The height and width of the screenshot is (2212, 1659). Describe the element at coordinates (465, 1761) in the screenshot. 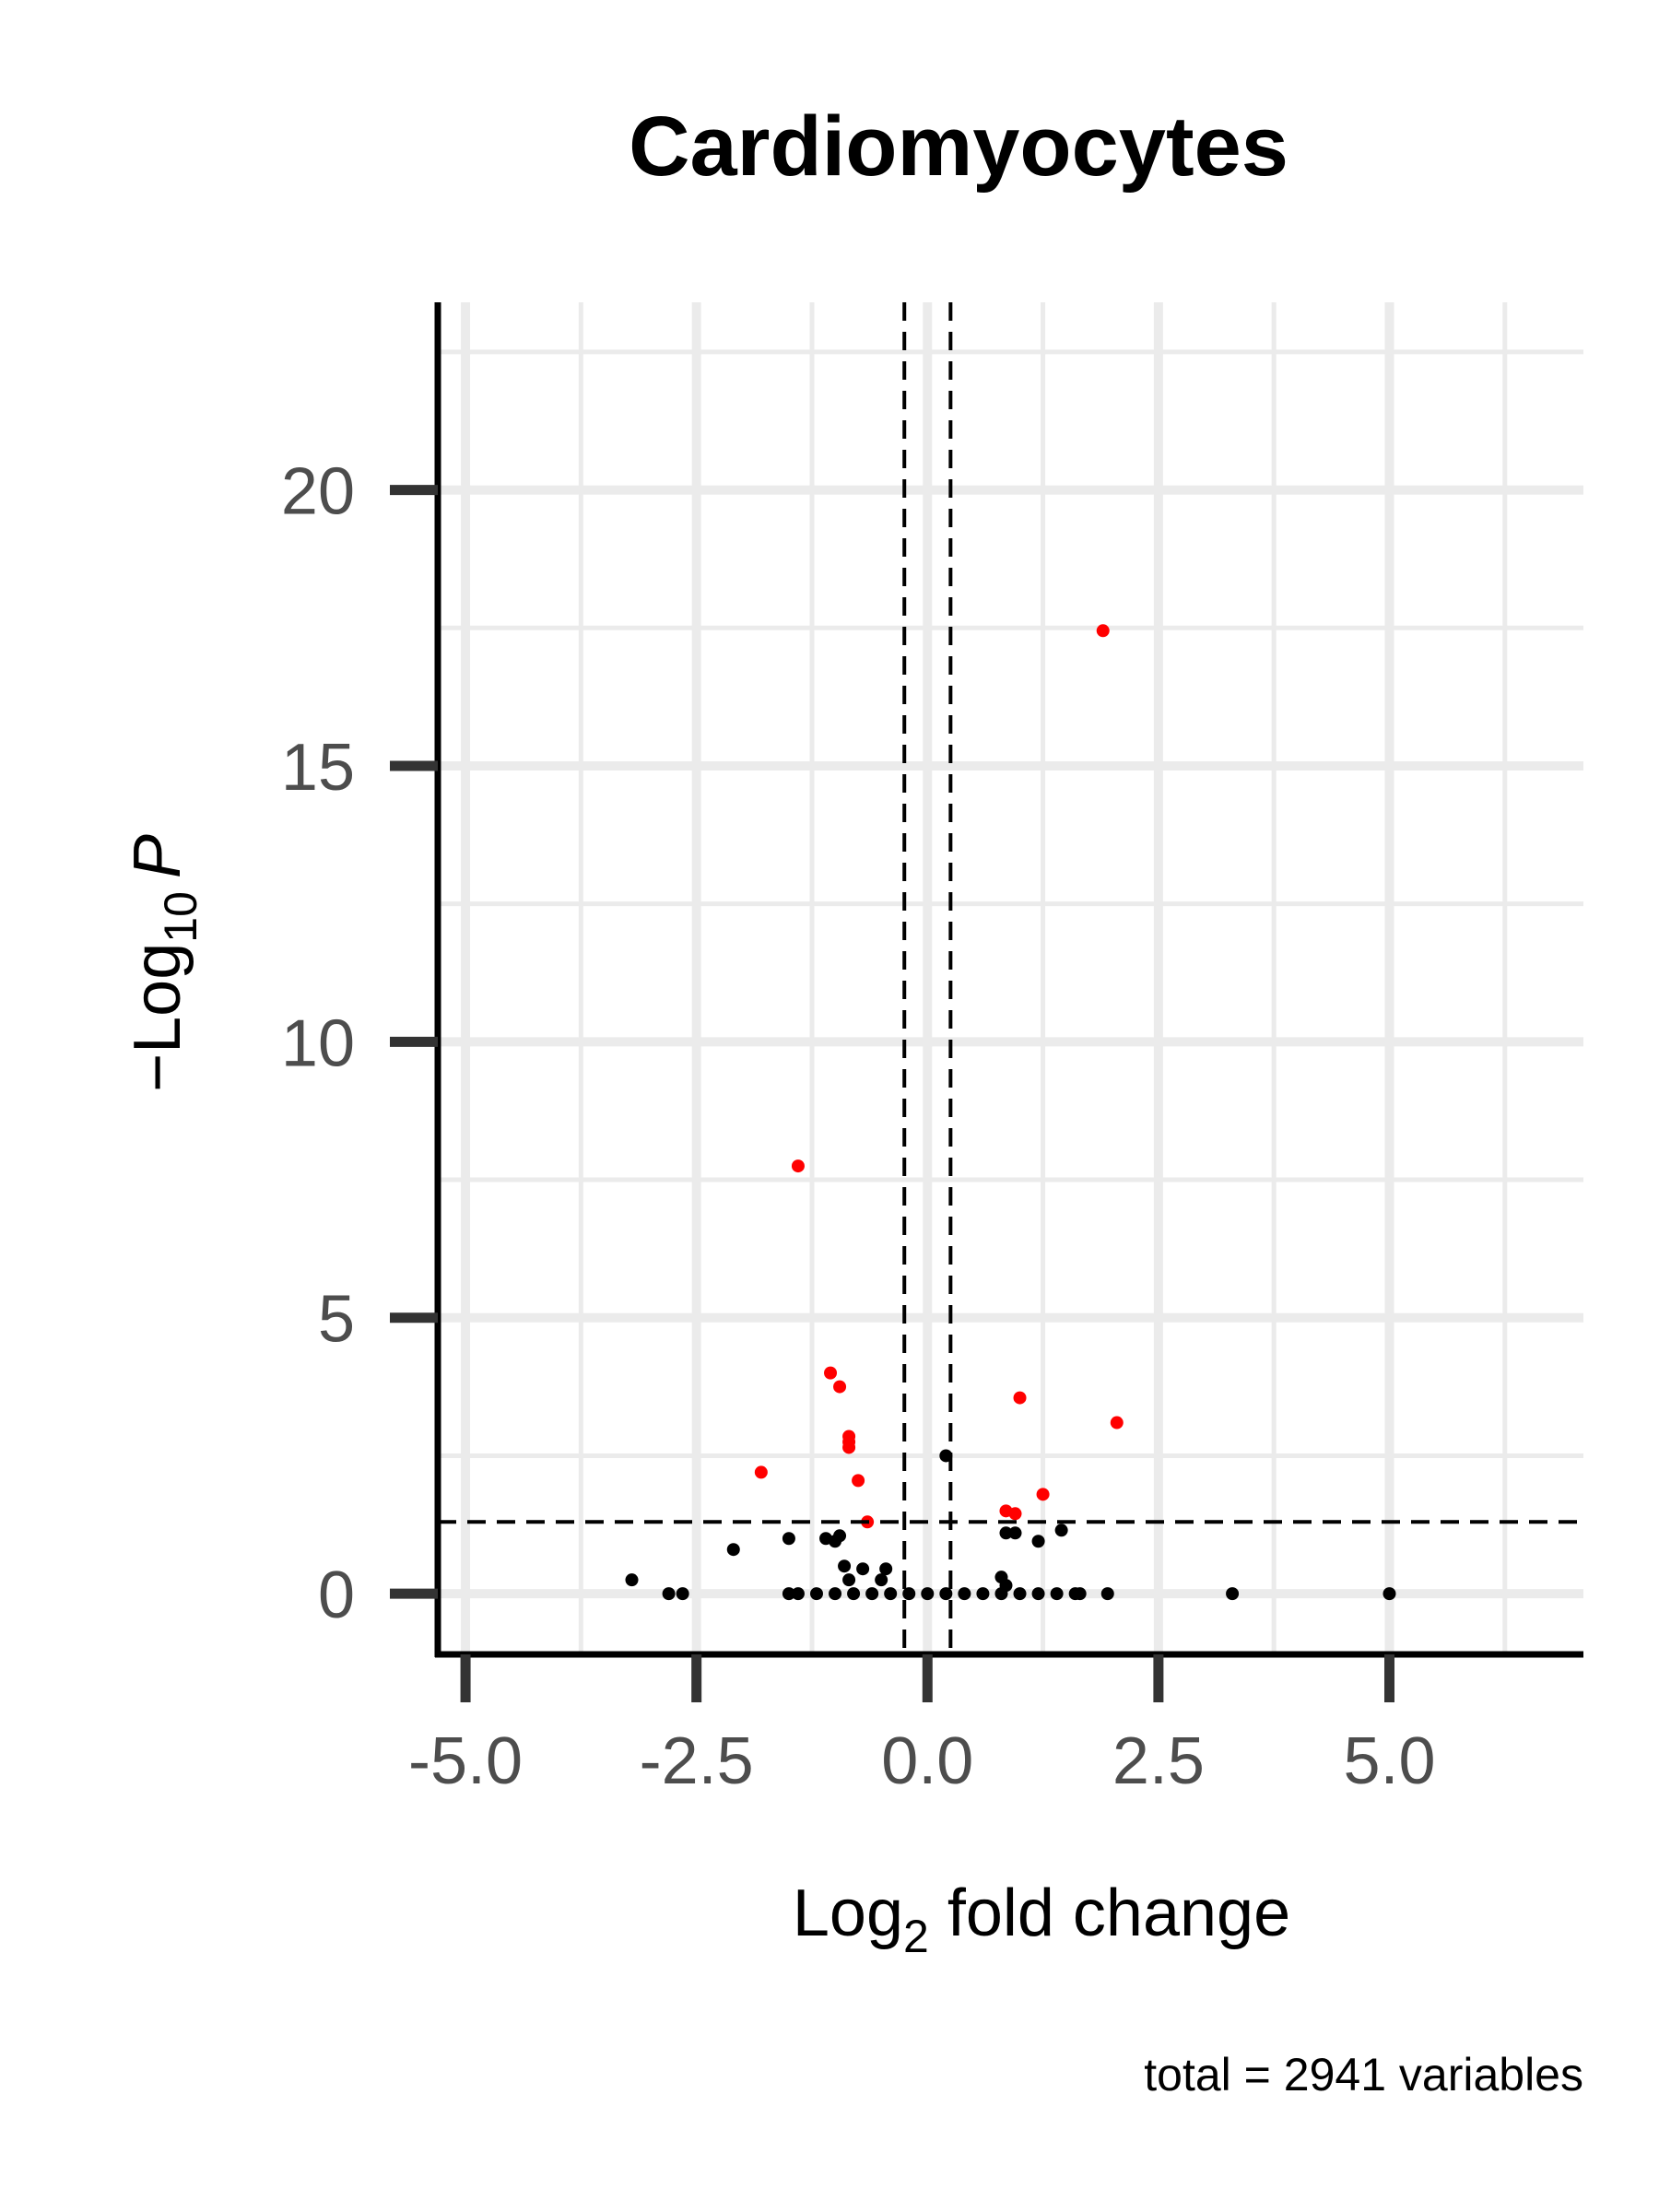

I see `x-tick-label: -5.0` at that location.